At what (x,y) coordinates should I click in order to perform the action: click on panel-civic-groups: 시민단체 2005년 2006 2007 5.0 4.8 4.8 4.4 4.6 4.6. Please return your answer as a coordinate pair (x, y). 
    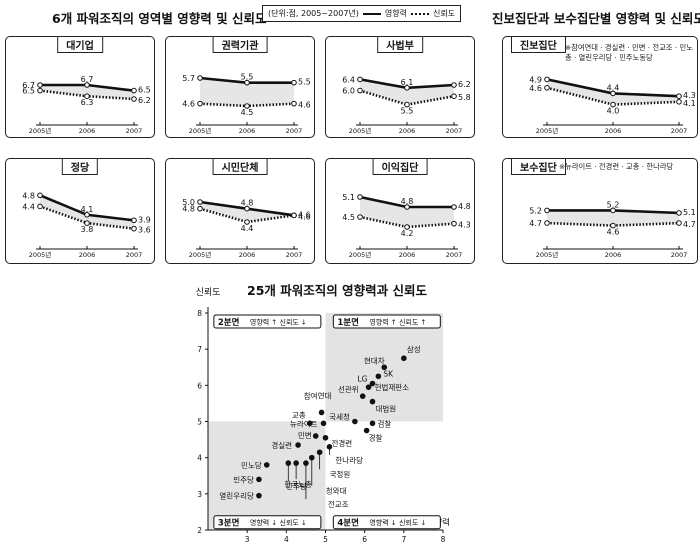
    Looking at the image, I should click on (240, 211).